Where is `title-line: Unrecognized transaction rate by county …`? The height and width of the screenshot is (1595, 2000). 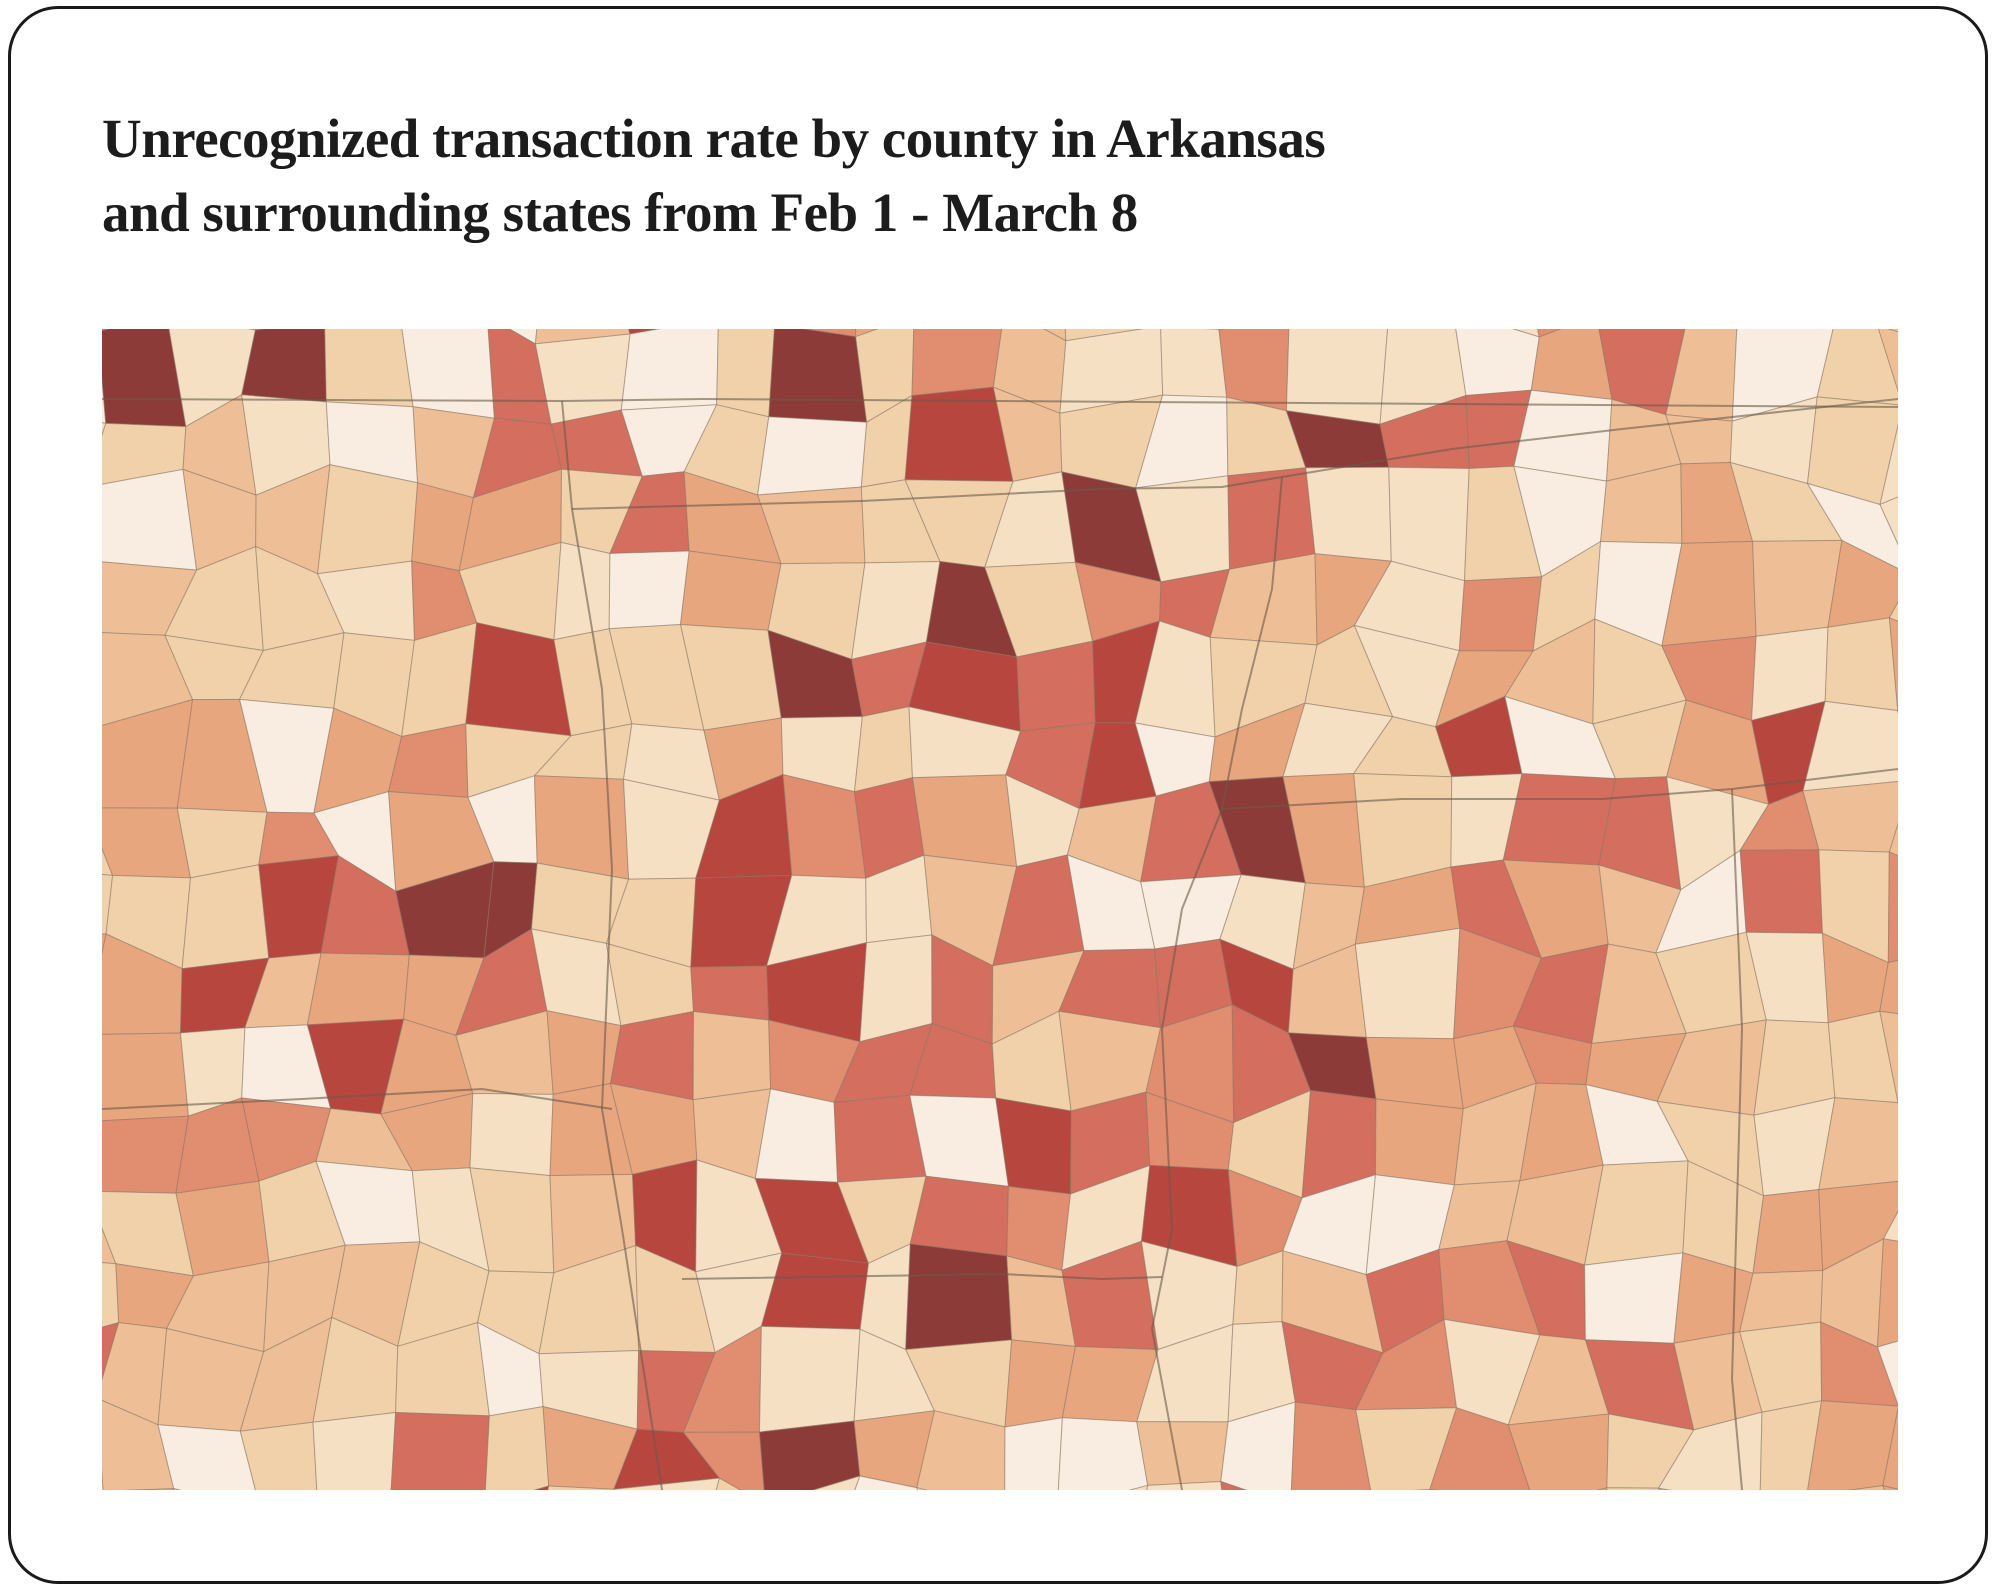
title-line: Unrecognized transaction rate by county … is located at coordinates (714, 138).